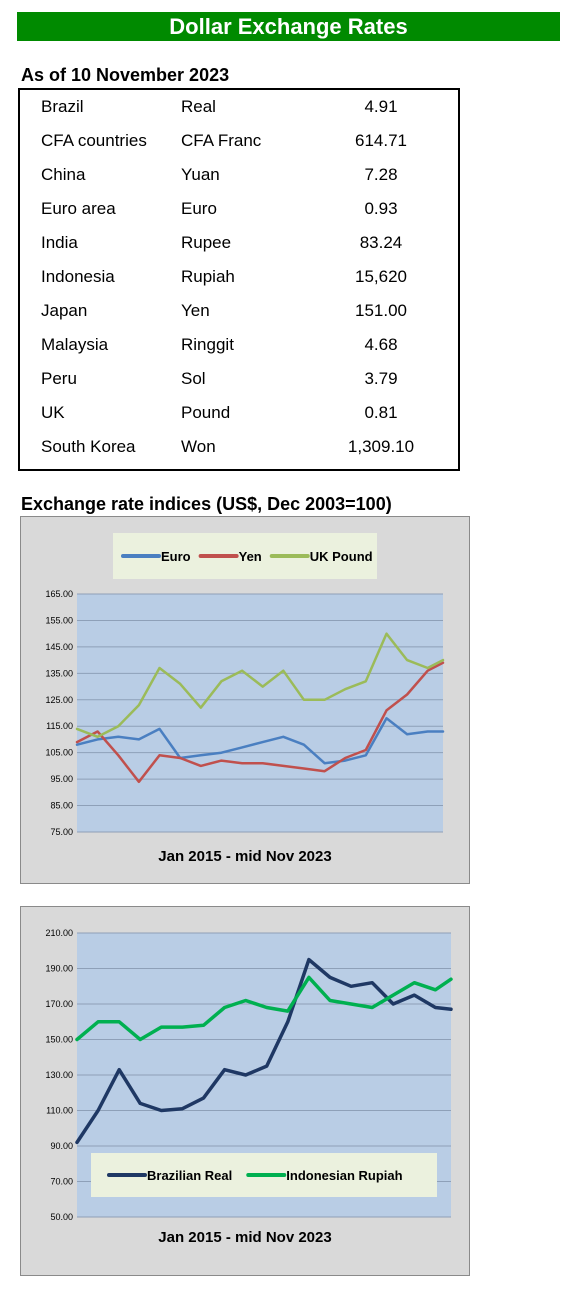 Image resolution: width=568 pixels, height=1293 pixels. Describe the element at coordinates (125, 75) in the screenshot. I see `as-of-date: As of 10 November 2023` at that location.